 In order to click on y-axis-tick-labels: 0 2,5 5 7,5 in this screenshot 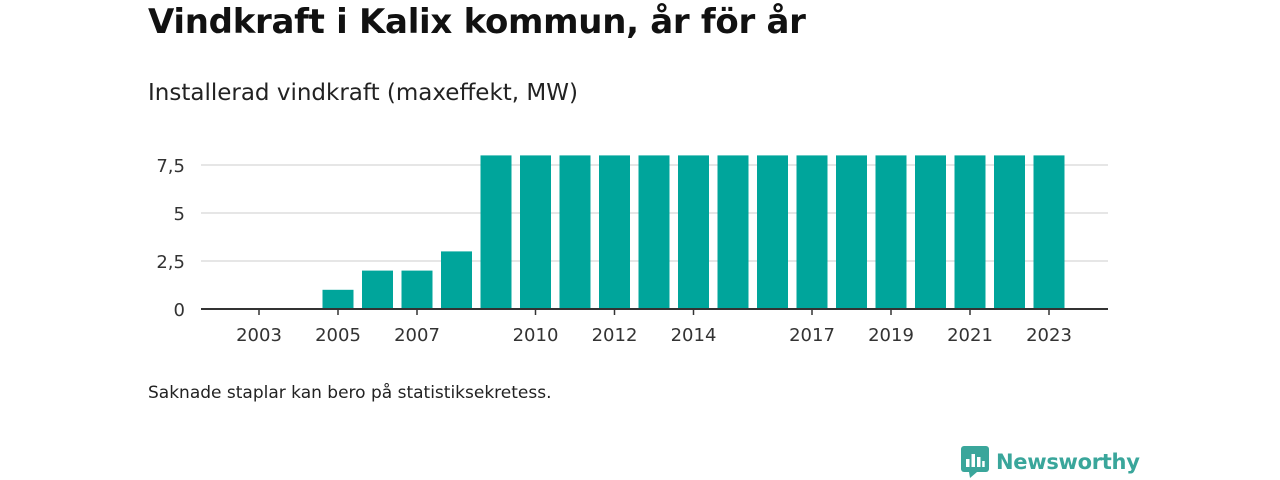, I will do `click(170, 238)`.